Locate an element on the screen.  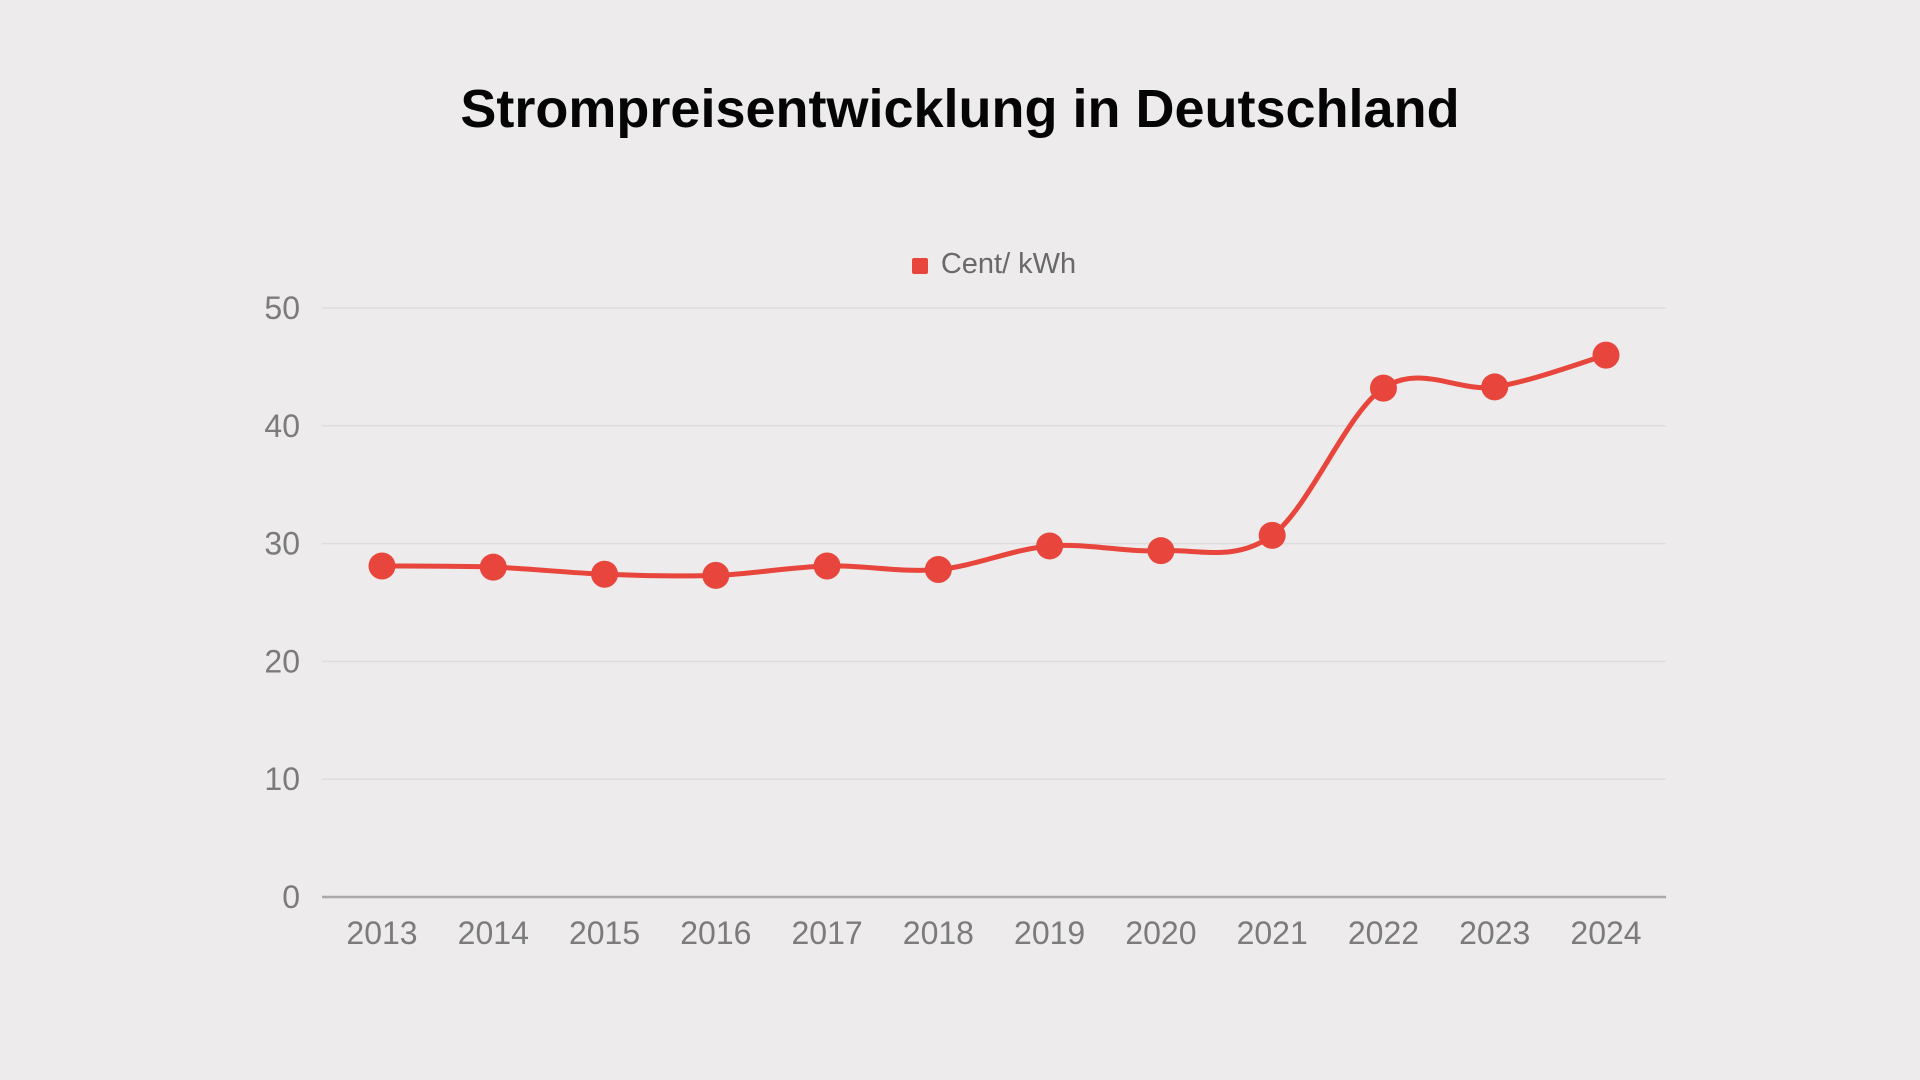
x-tick-label: 2014 is located at coordinates (493, 933).